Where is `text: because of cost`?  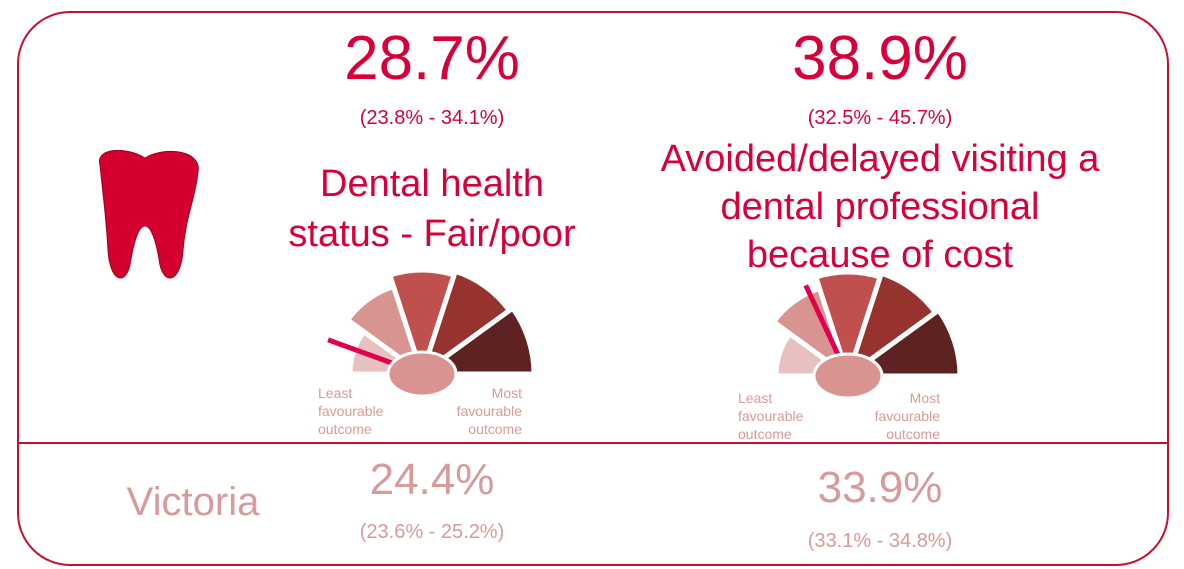 text: because of cost is located at coordinates (880, 255).